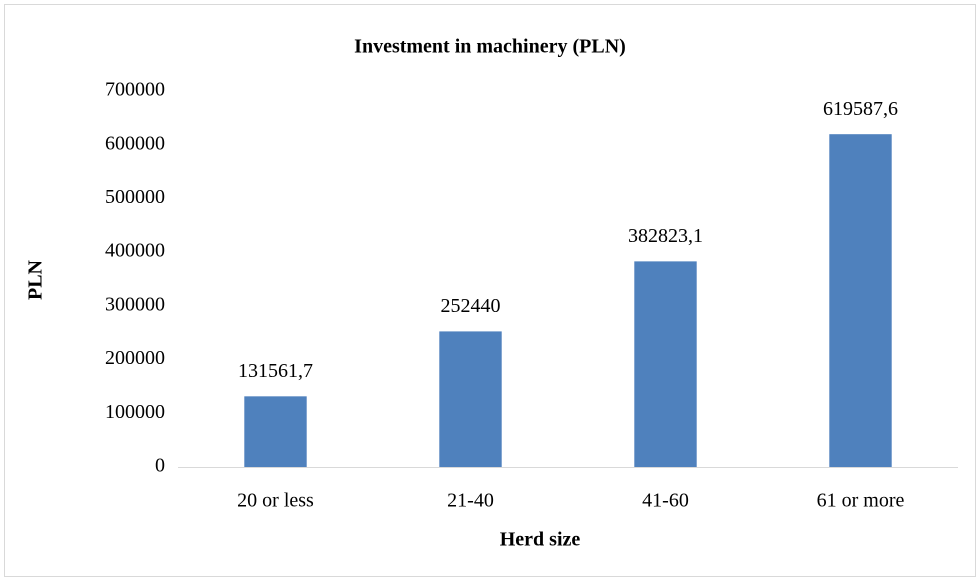 The width and height of the screenshot is (980, 581). I want to click on x-tick-label: 61 or more, so click(861, 501).